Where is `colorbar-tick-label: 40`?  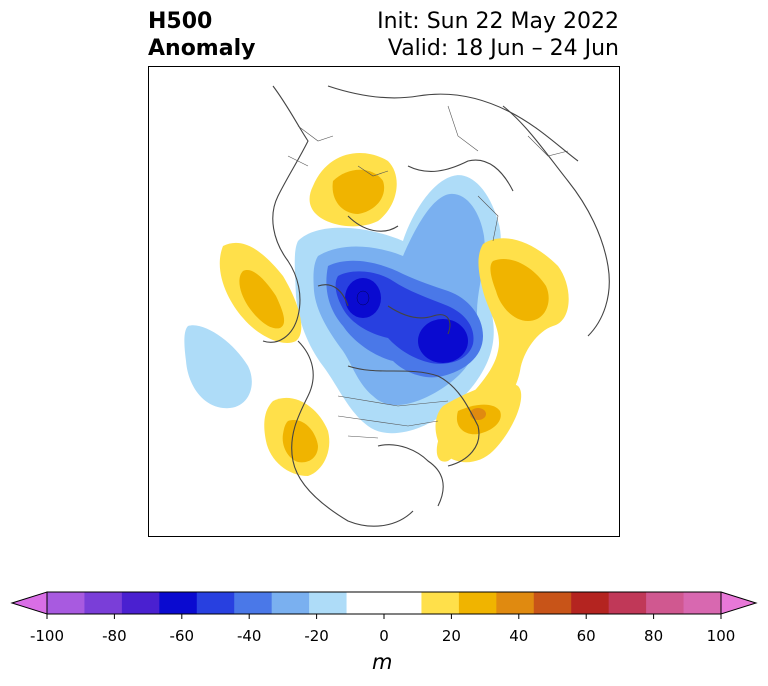
colorbar-tick-label: 40 is located at coordinates (519, 636).